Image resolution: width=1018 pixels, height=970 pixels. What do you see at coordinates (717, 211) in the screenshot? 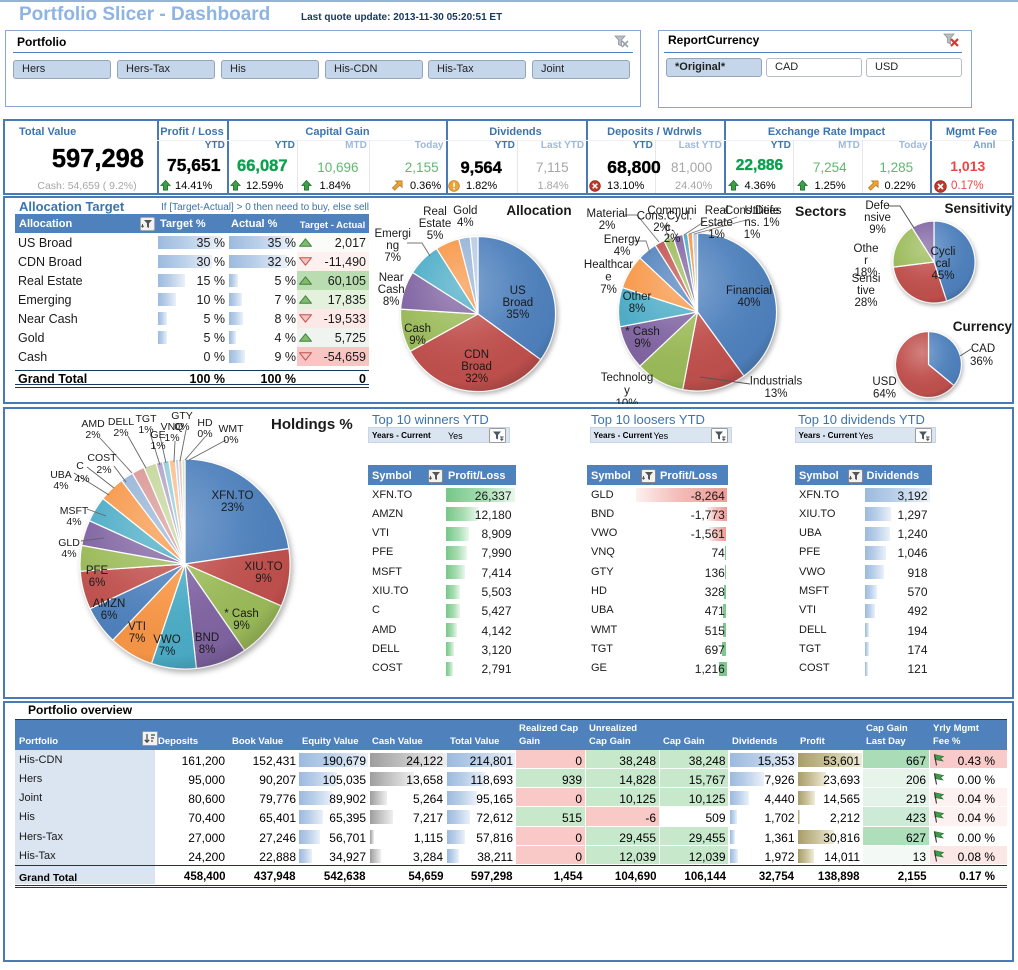
I see `svg-text: Real` at bounding box center [717, 211].